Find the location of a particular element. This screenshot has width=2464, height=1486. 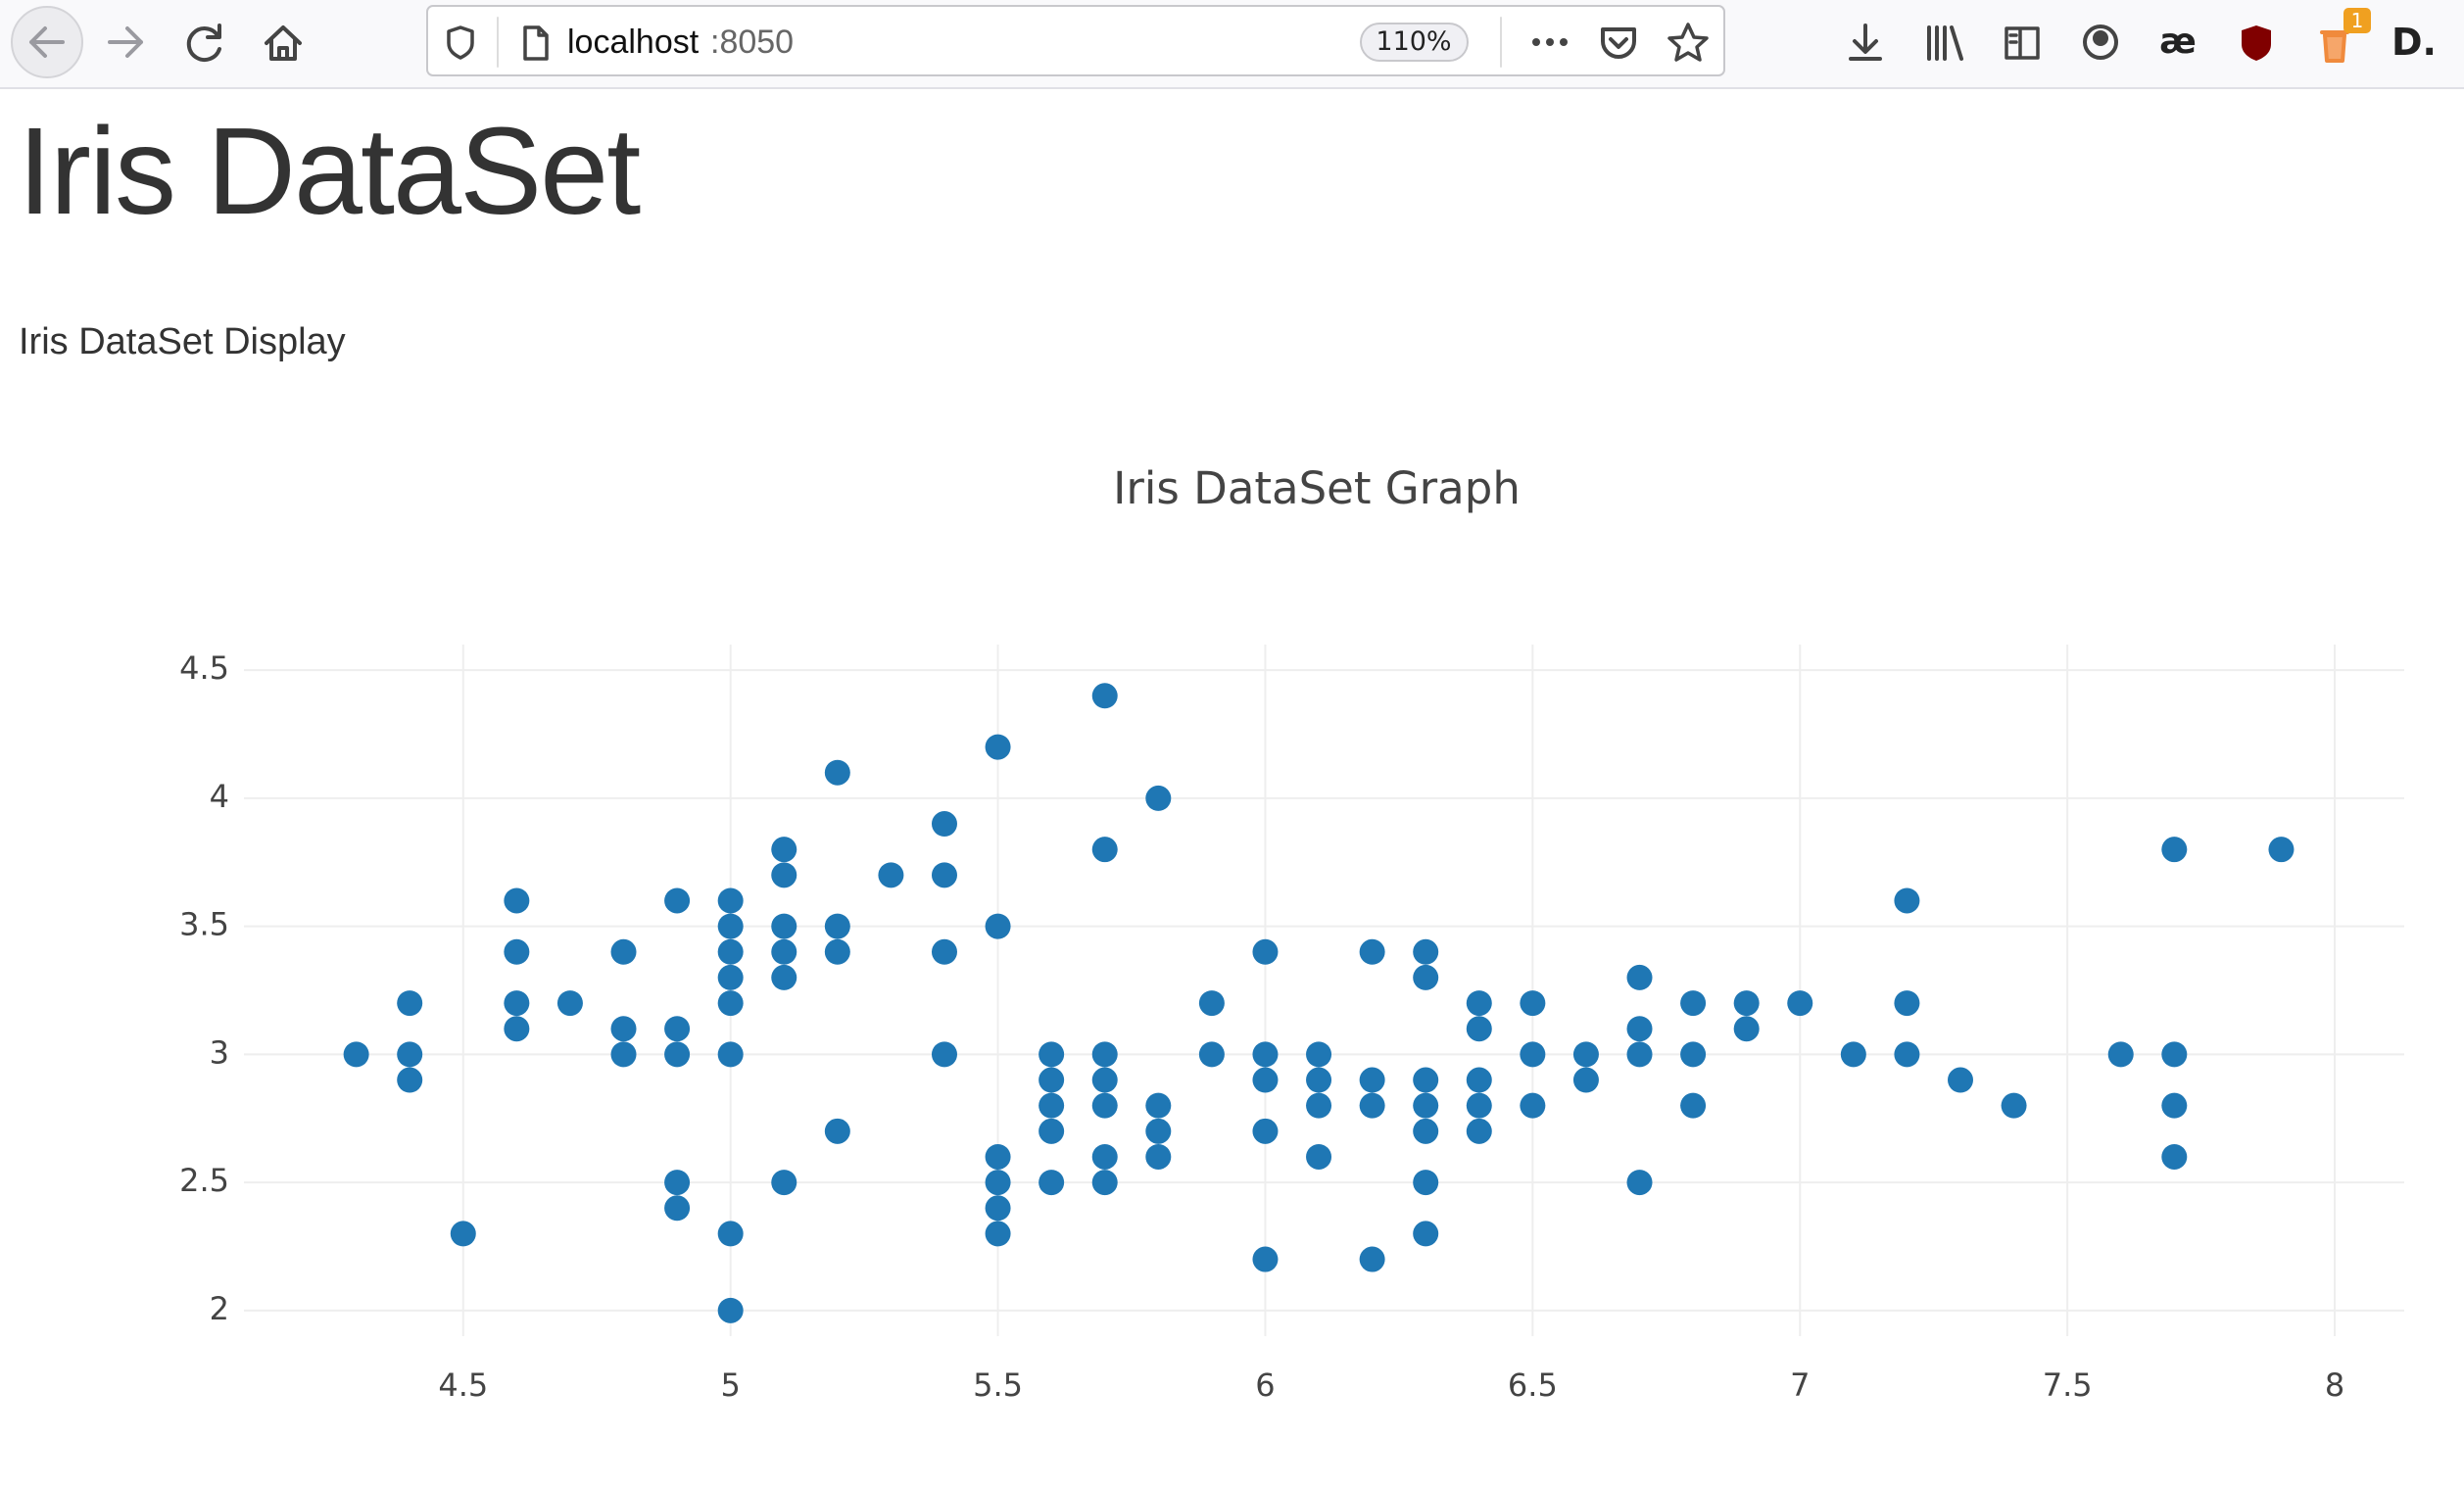

extension-d: D. is located at coordinates (2415, 42).